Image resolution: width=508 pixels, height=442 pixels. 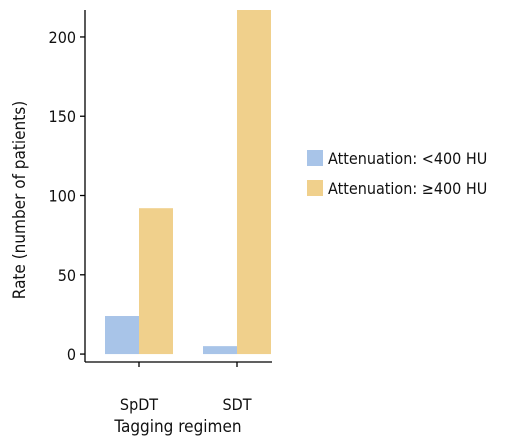 What do you see at coordinates (315, 188) in the screenshot?
I see `legend-swatch-high-attenuation` at bounding box center [315, 188].